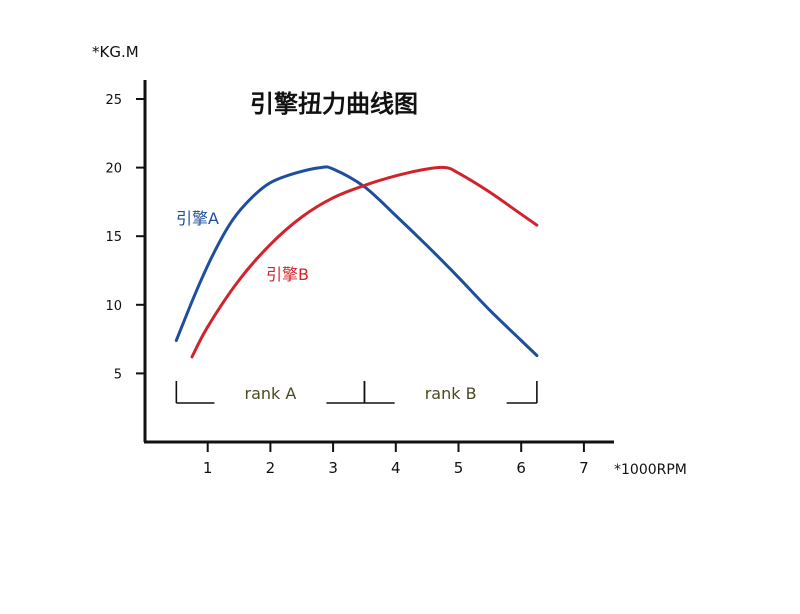 The image size is (800, 614). I want to click on rank-label-b: rank B, so click(451, 393).